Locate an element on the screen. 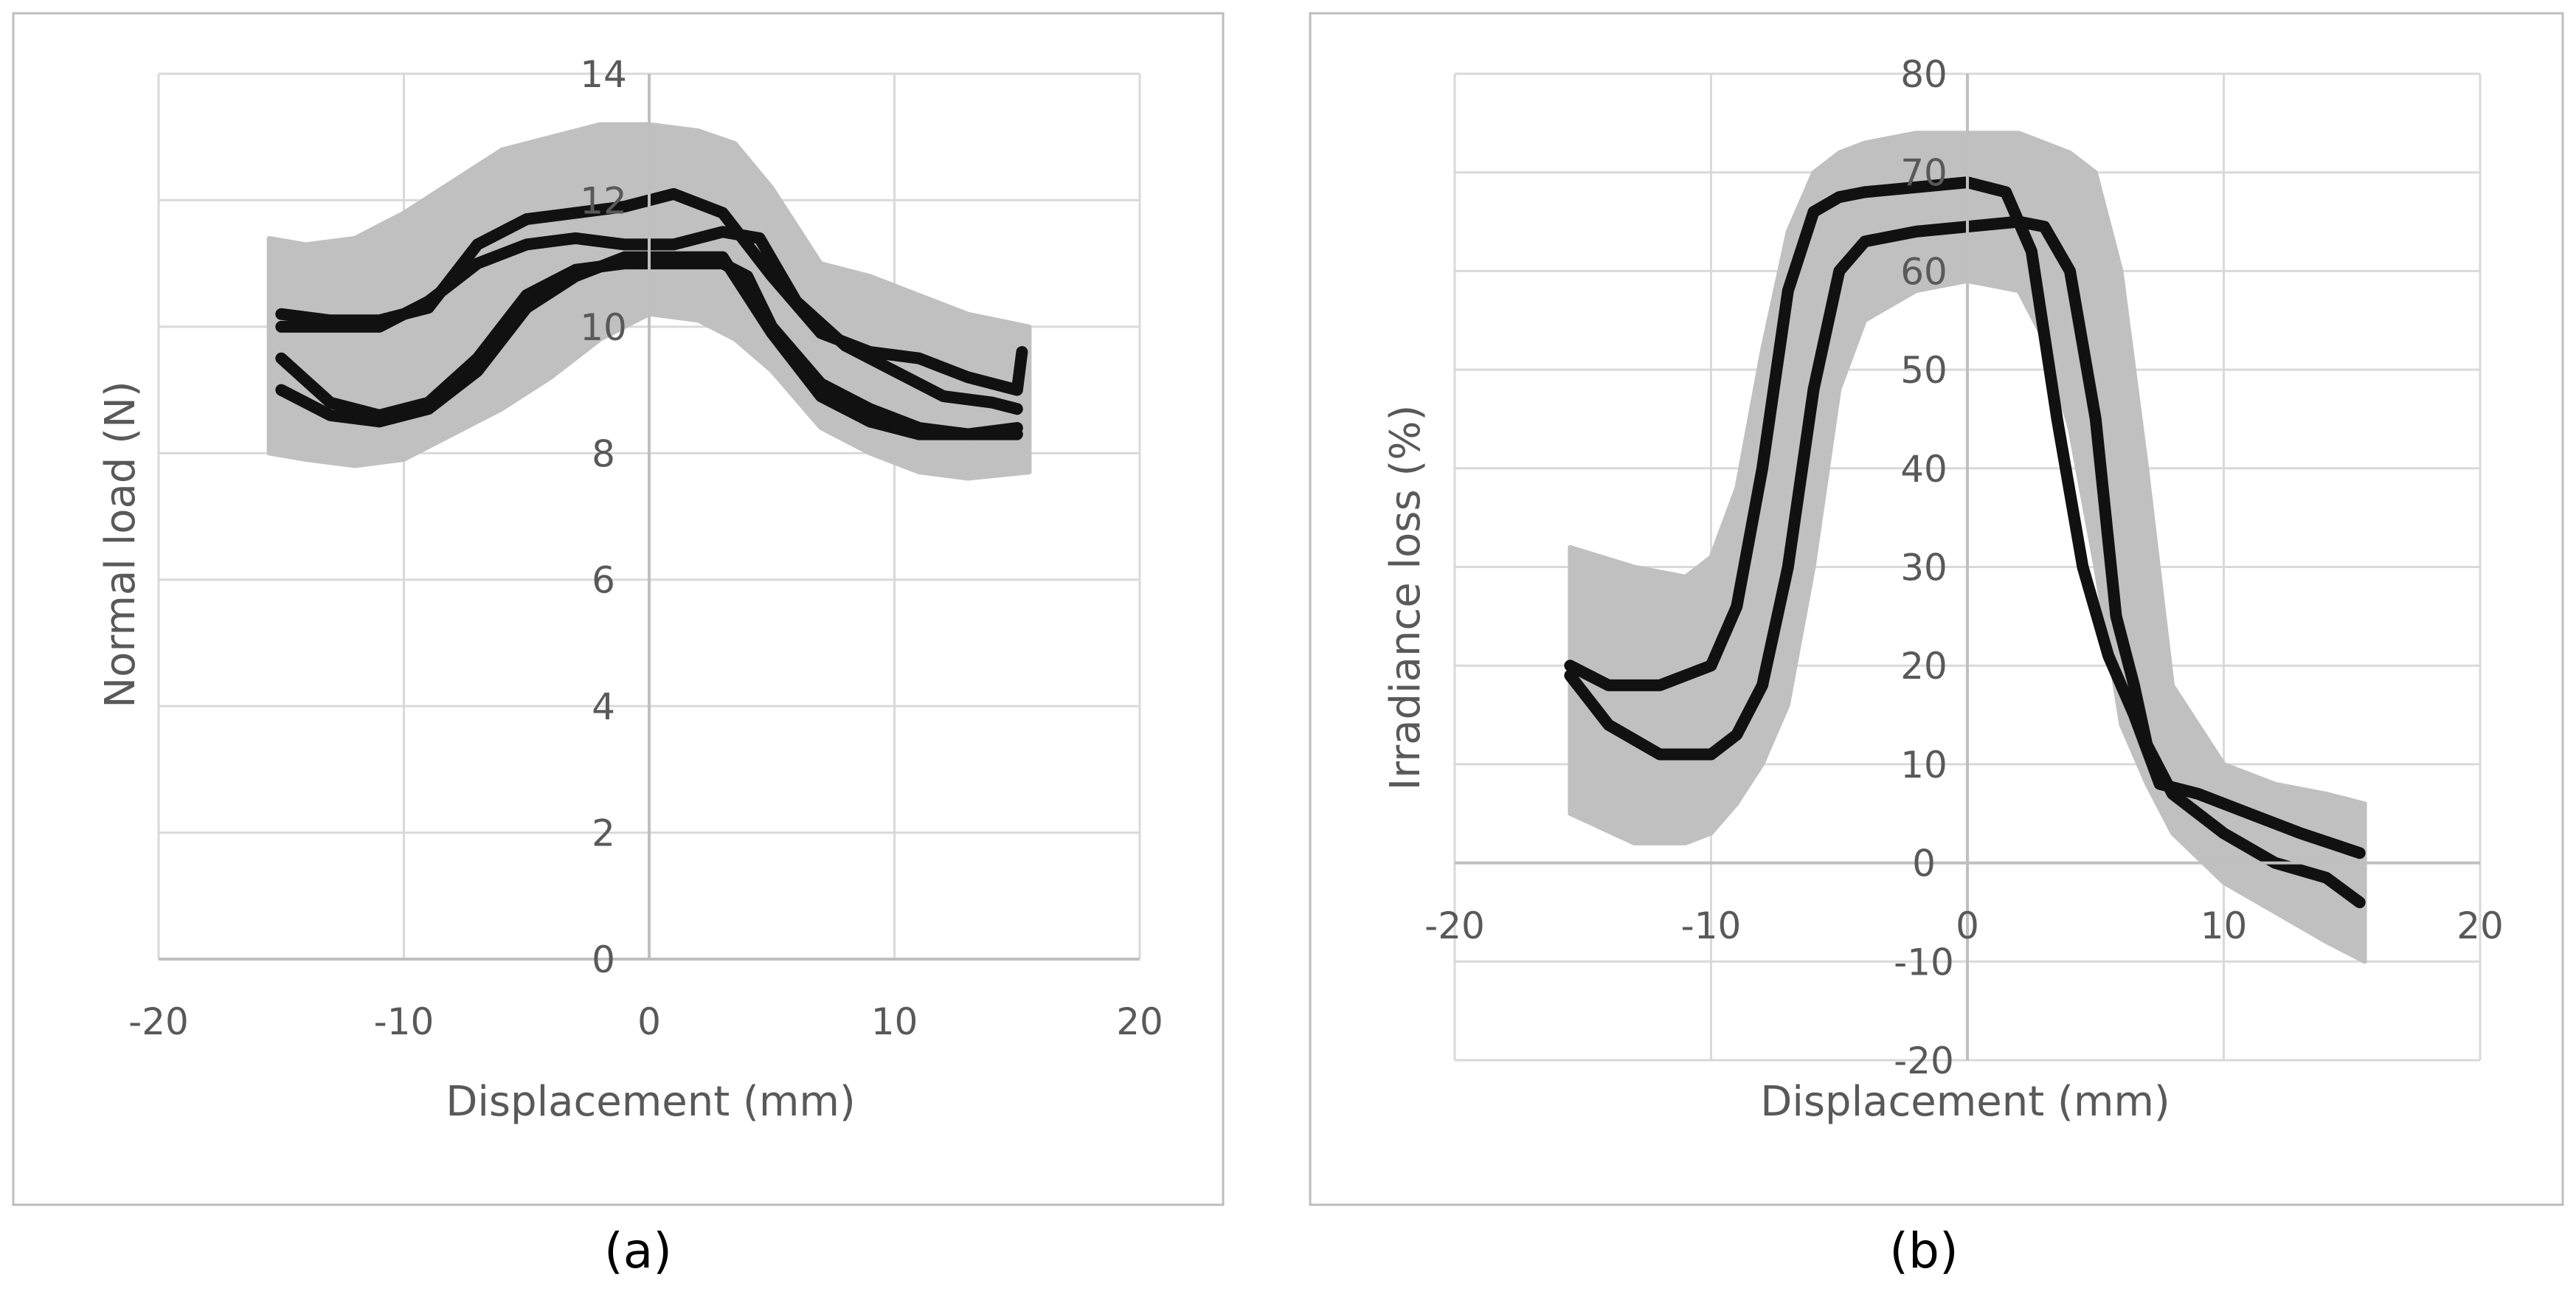  x-tick-labels-a: -20 -10 0 10 20 is located at coordinates (646, 1021).